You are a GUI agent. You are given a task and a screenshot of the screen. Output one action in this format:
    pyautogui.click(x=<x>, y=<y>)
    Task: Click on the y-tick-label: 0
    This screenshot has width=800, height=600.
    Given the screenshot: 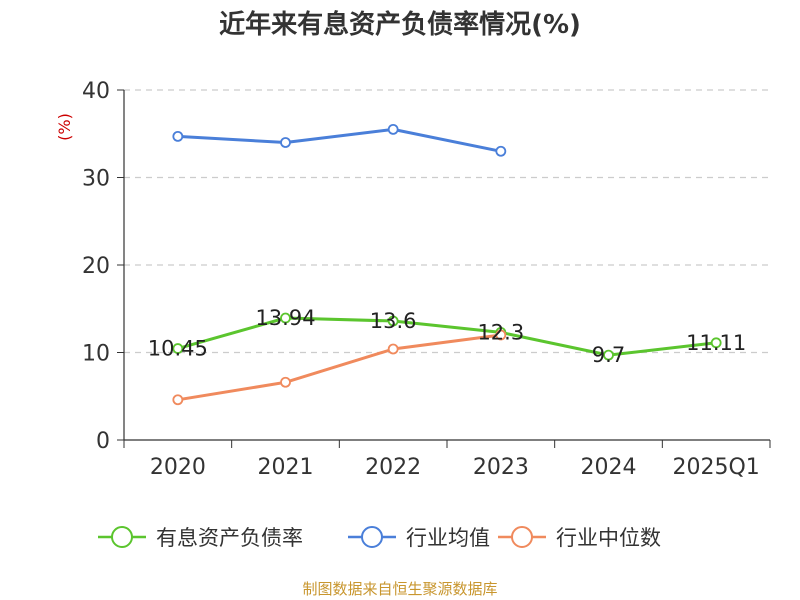 What is the action you would take?
    pyautogui.click(x=103, y=441)
    